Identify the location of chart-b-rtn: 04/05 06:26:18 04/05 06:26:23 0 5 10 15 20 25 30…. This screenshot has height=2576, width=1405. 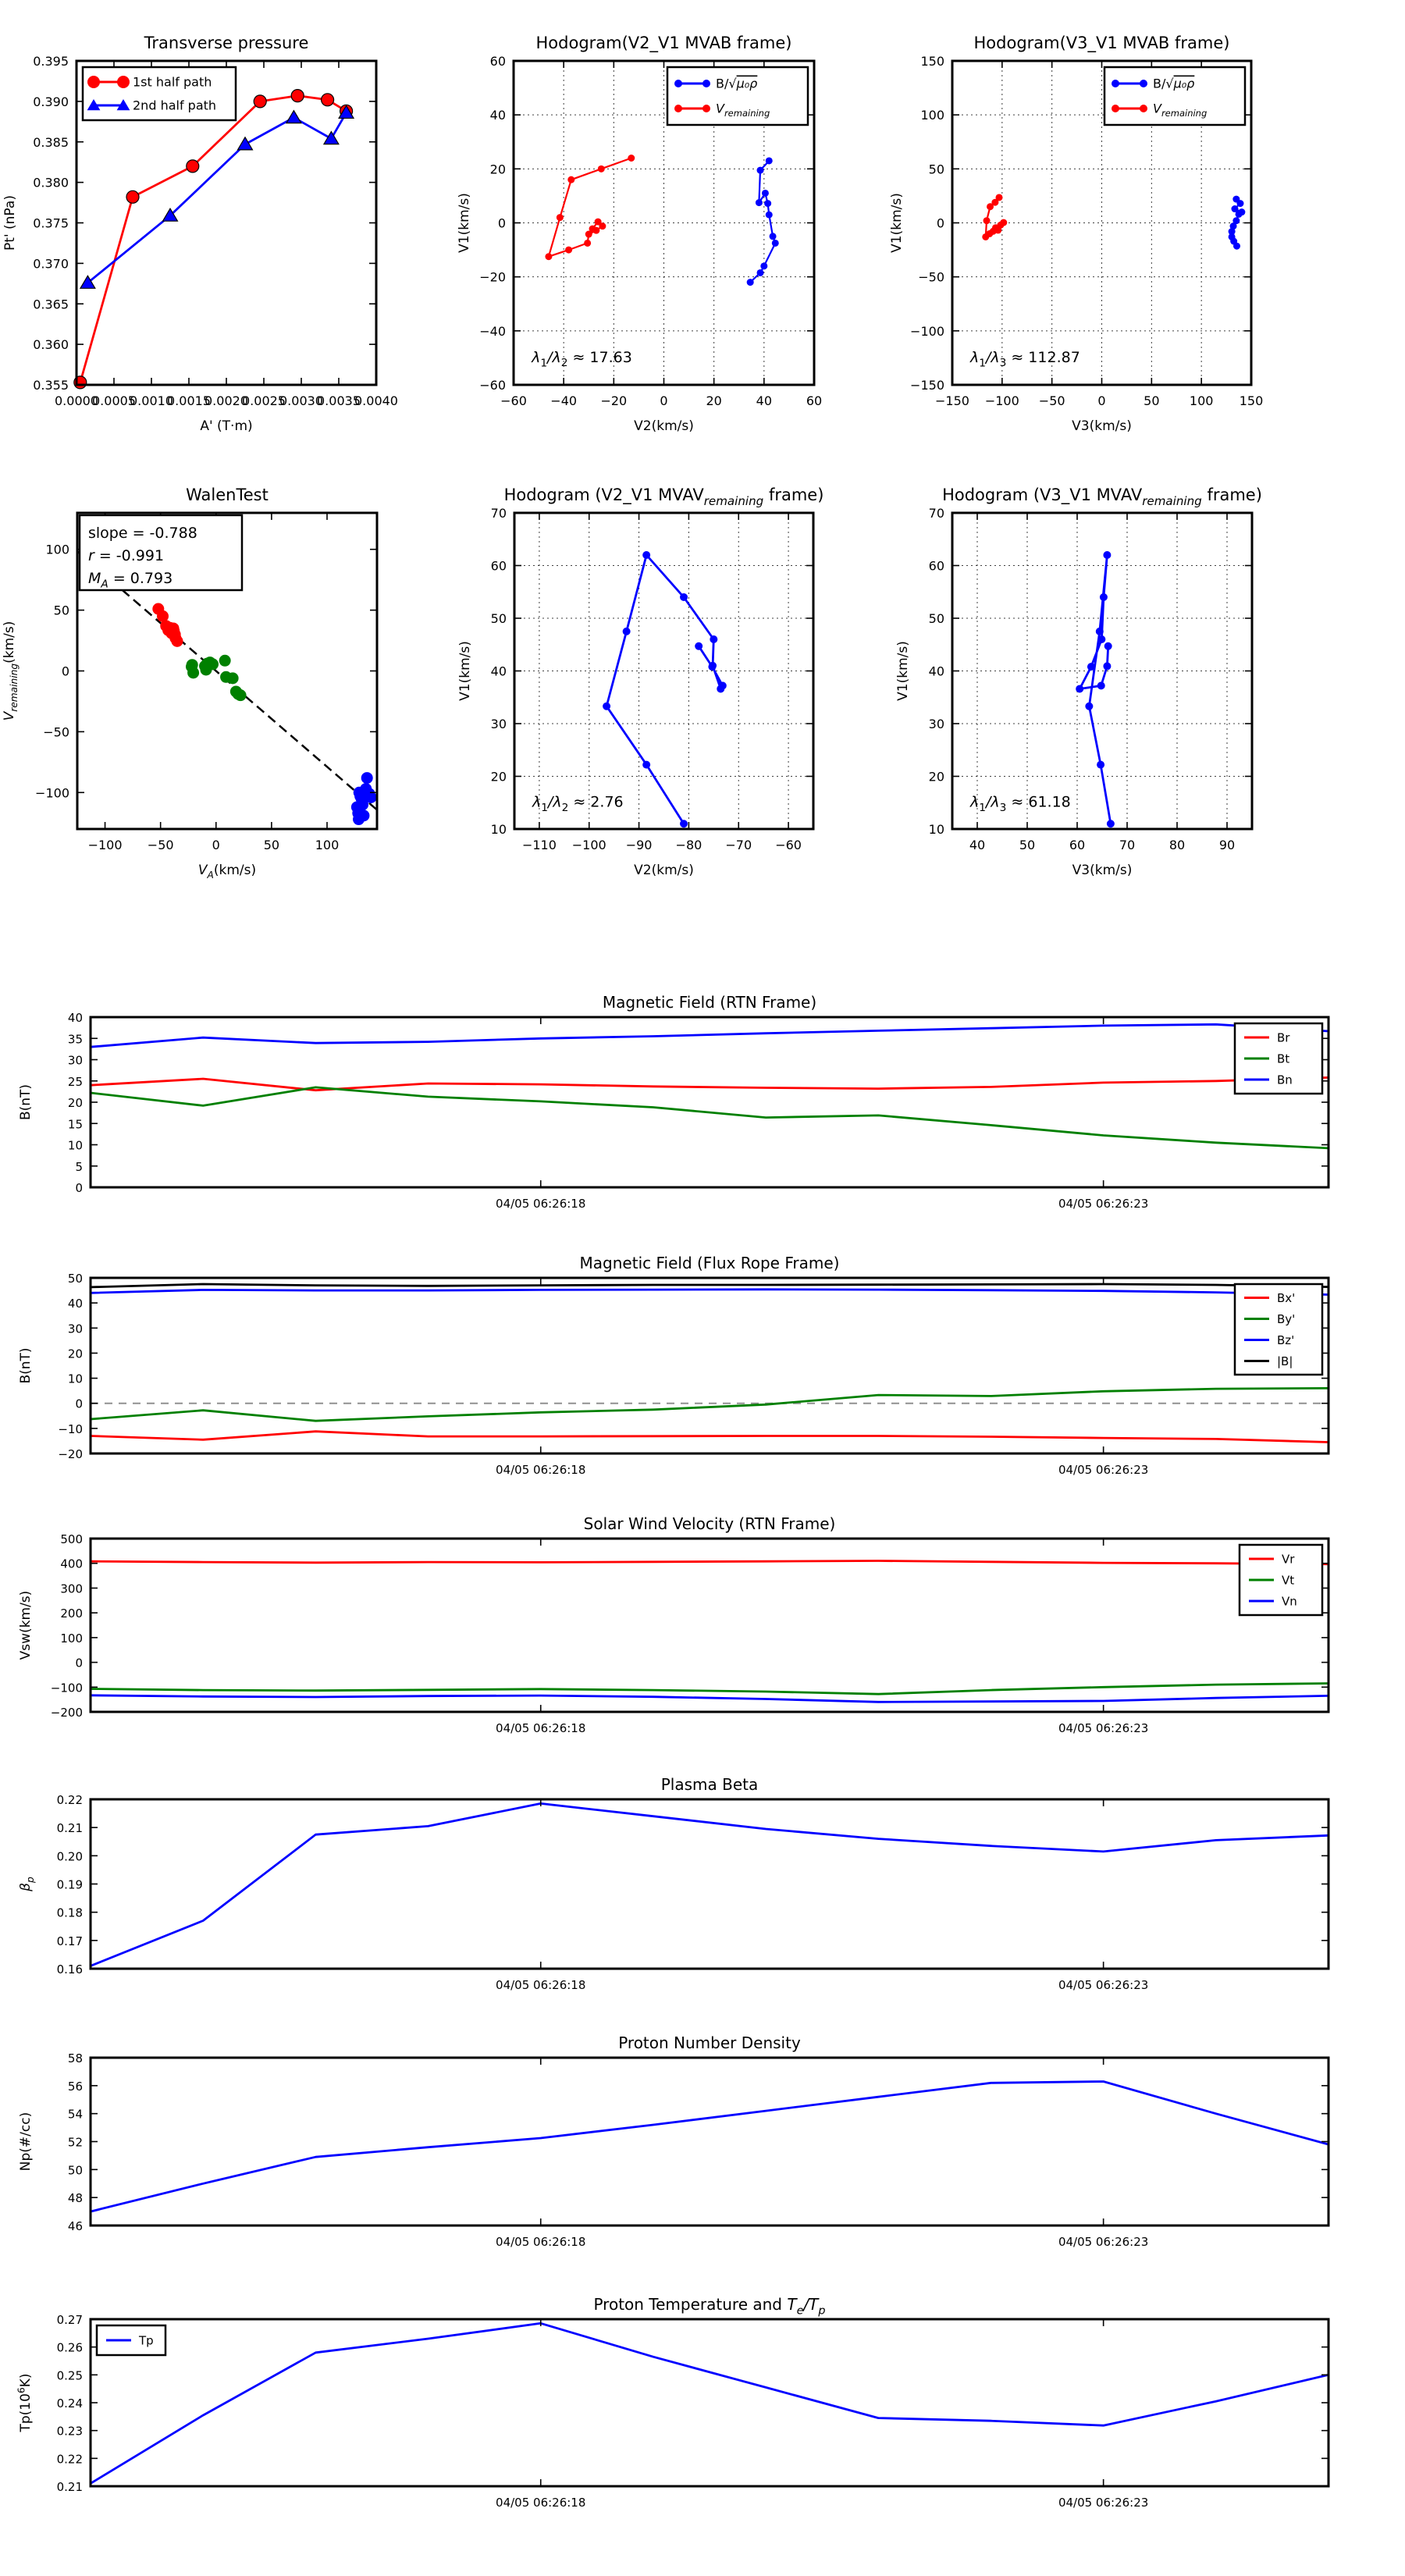
(674, 1102).